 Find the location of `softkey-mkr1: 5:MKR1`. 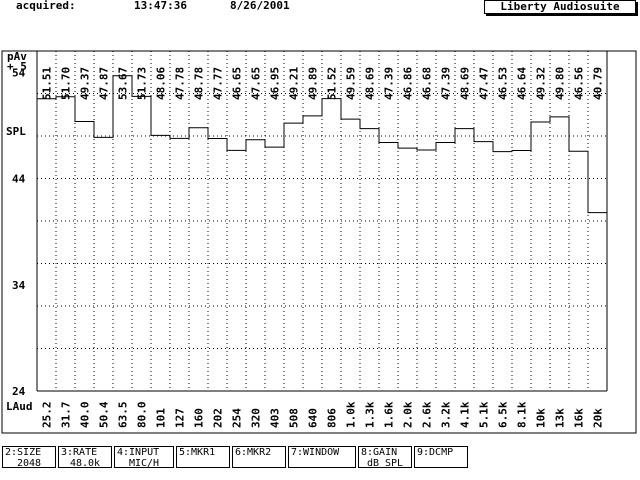

softkey-mkr1: 5:MKR1 is located at coordinates (203, 457).